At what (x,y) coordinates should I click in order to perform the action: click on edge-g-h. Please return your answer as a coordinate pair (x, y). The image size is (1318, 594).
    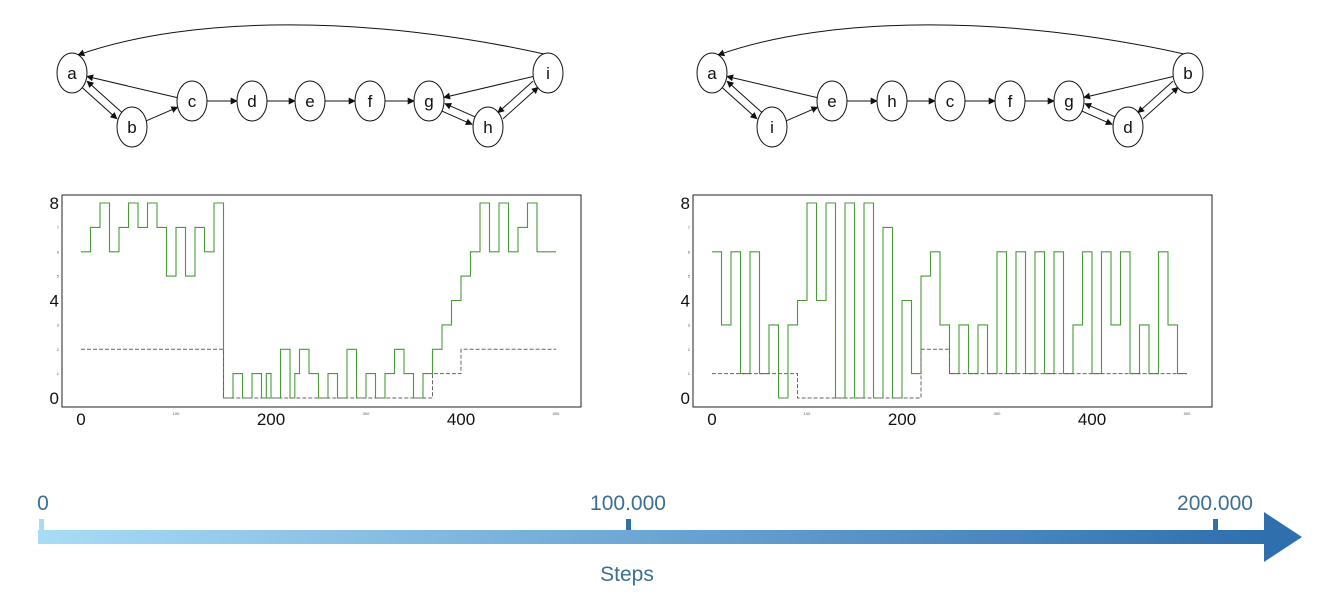
    Looking at the image, I should click on (457, 118).